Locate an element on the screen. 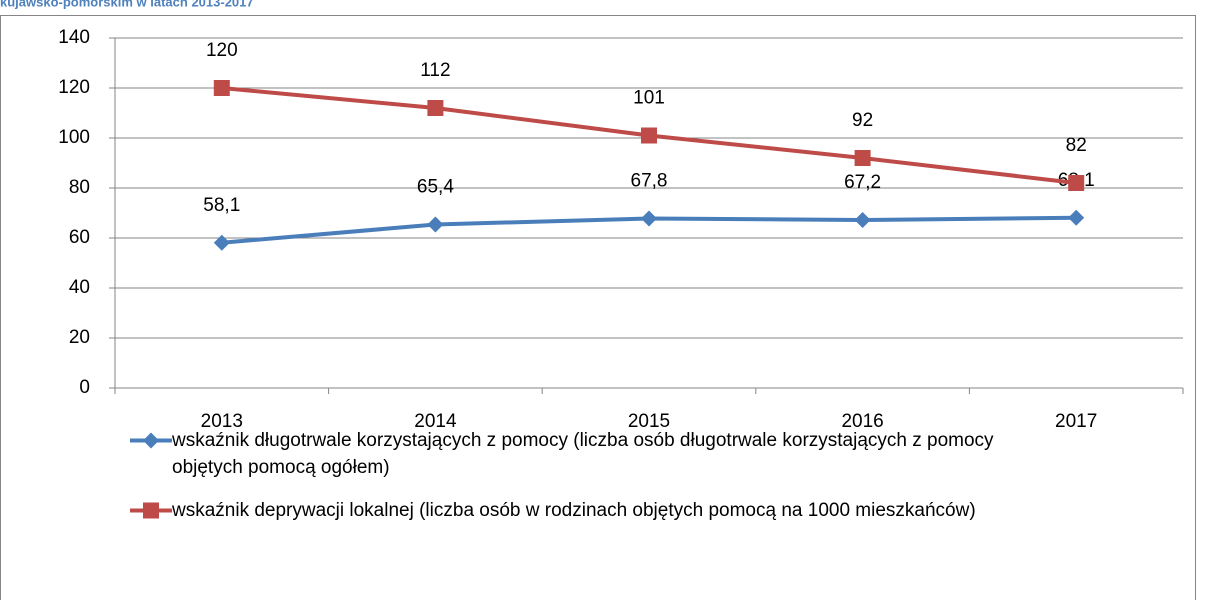 The image size is (1206, 600). y-tick-label: 40 is located at coordinates (79, 287).